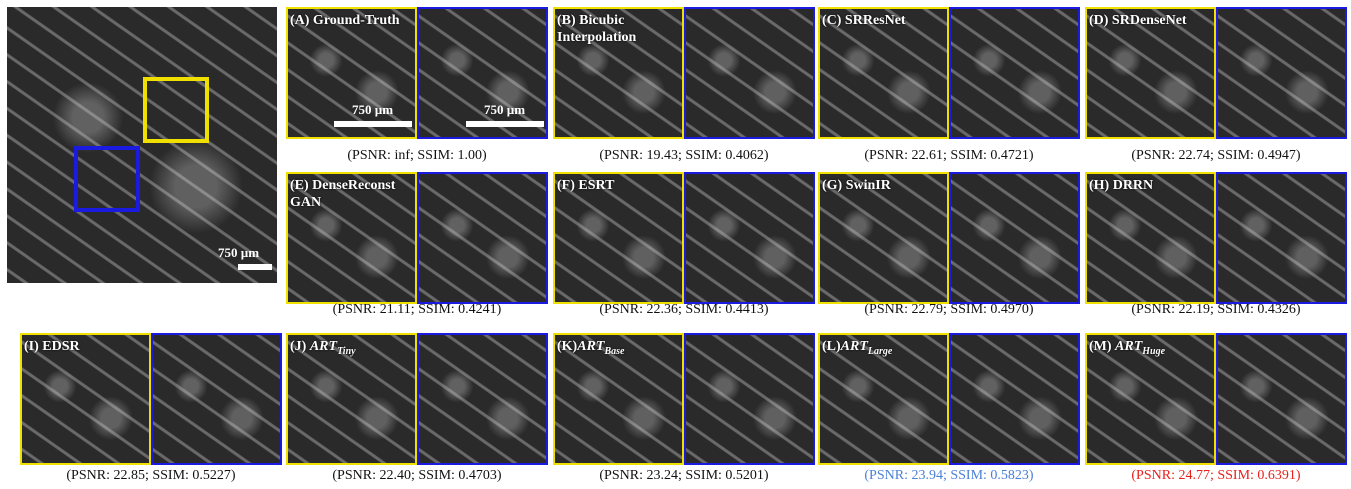  I want to click on panel-label: (B) Bicubic Interpolation, so click(617, 29).